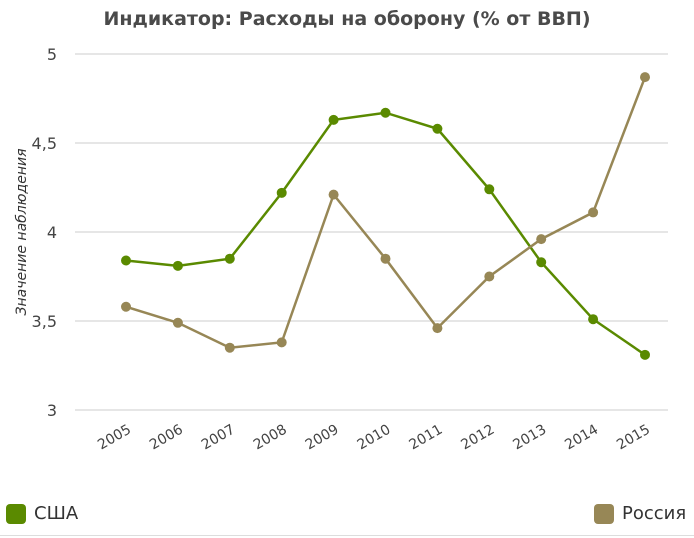 The width and height of the screenshot is (694, 538). I want to click on x-tick-label: 2005, so click(114, 438).